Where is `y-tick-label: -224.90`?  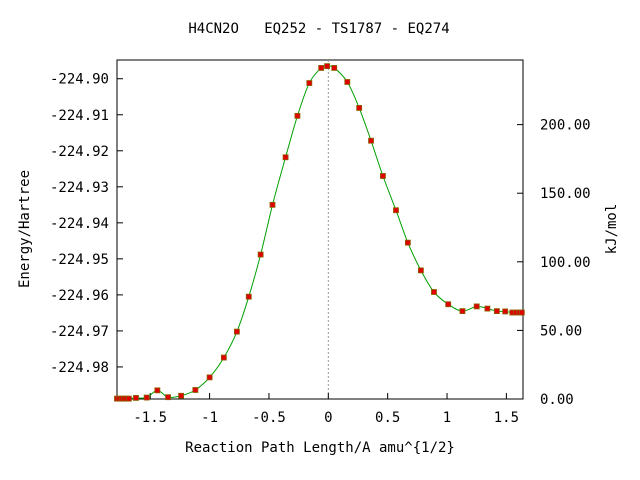
y-tick-label: -224.90 is located at coordinates (79, 80).